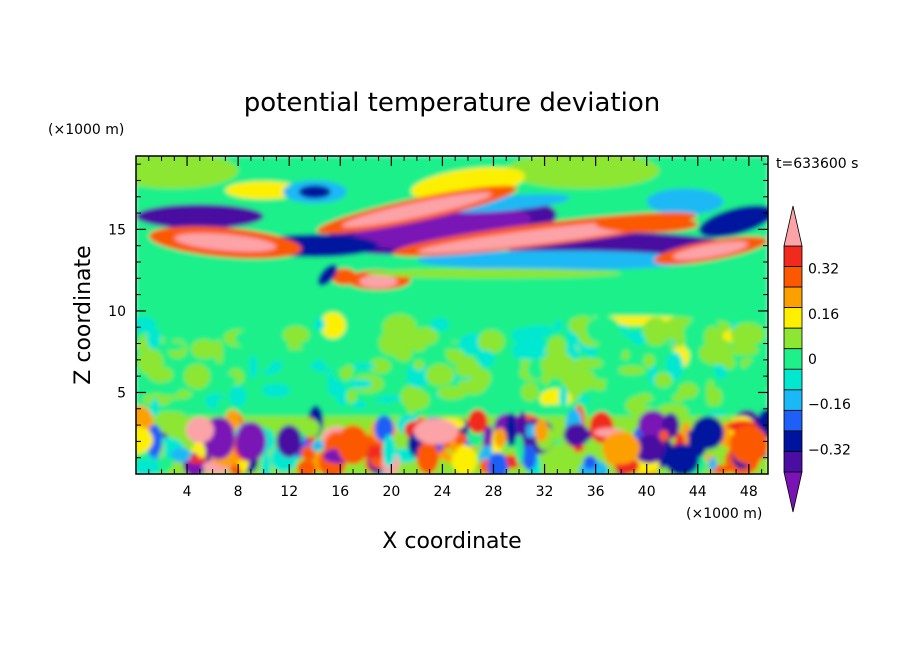 This screenshot has width=904, height=654. Describe the element at coordinates (187, 492) in the screenshot. I see `x-tick-label: 4` at that location.